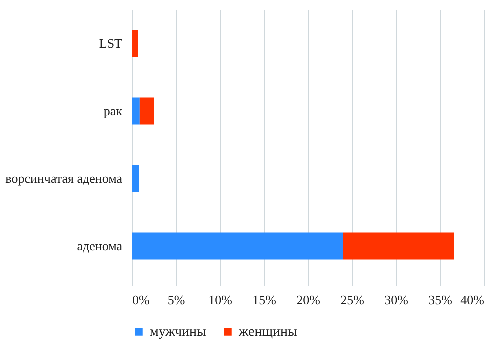 The image size is (500, 347). Describe the element at coordinates (472, 300) in the screenshot. I see `x-tick-label: 40%` at that location.